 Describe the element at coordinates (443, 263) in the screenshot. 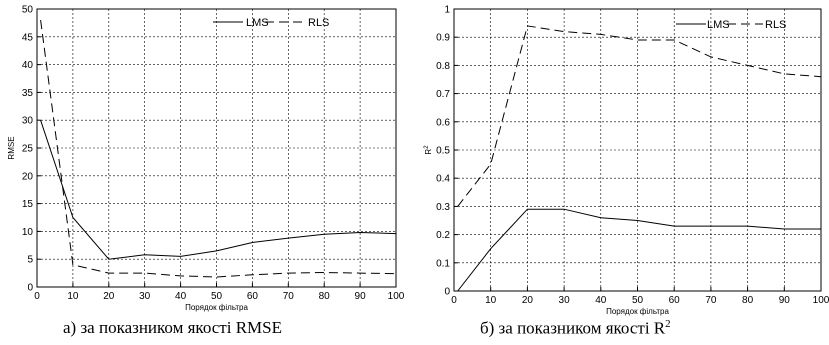

I see `y-tick-label: 0.1` at that location.